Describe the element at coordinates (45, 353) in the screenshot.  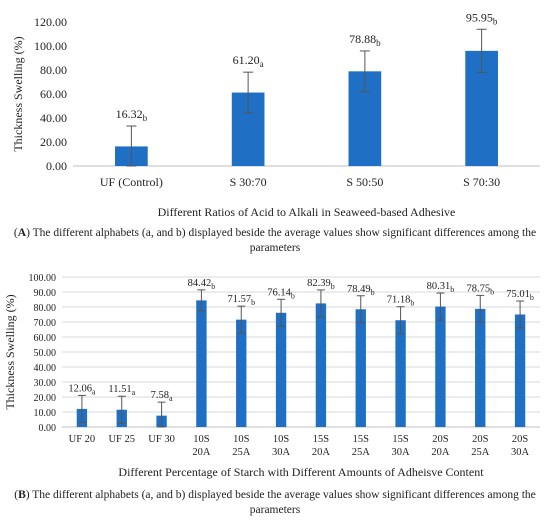
I see `chart-b-ytick-label: 50.00` at that location.